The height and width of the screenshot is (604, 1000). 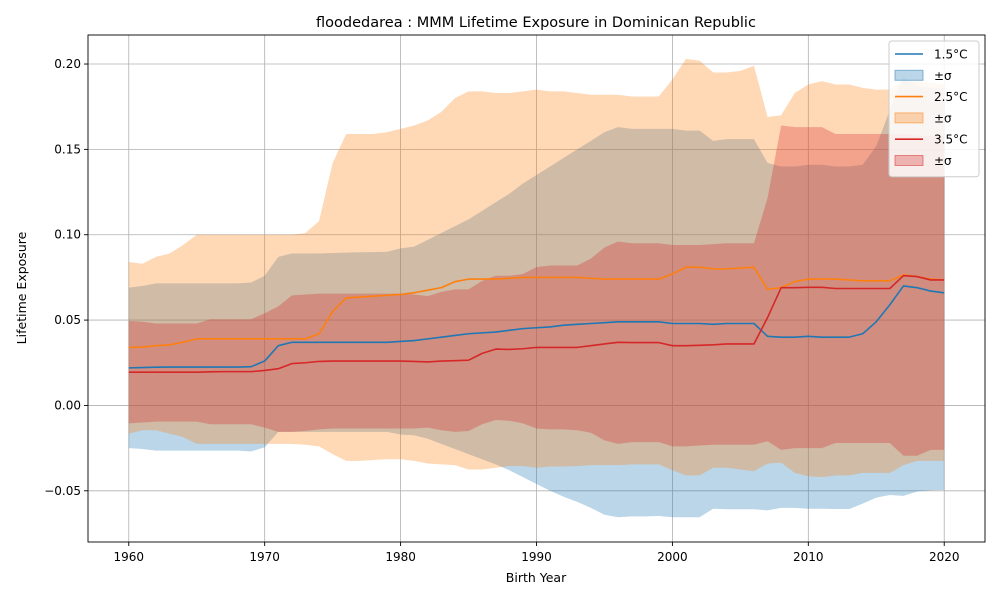 I want to click on x-axis-label: Birth Year, so click(x=536, y=577).